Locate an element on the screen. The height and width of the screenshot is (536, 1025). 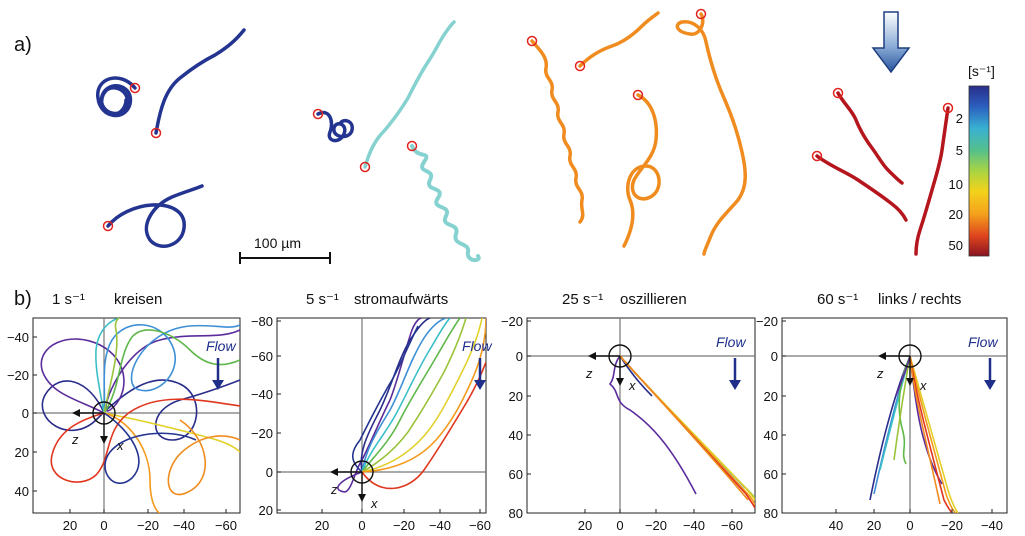
panel-2-y-tick: −20 is located at coordinates (262, 433).